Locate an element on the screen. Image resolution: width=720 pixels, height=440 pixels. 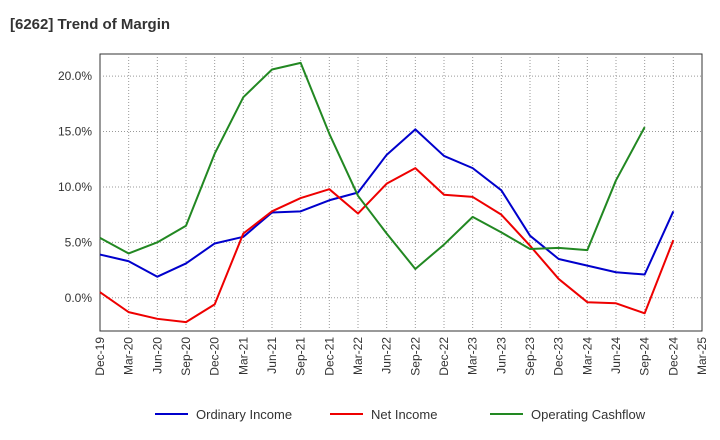
legend-label-net-income: Net Income is located at coordinates (404, 414).